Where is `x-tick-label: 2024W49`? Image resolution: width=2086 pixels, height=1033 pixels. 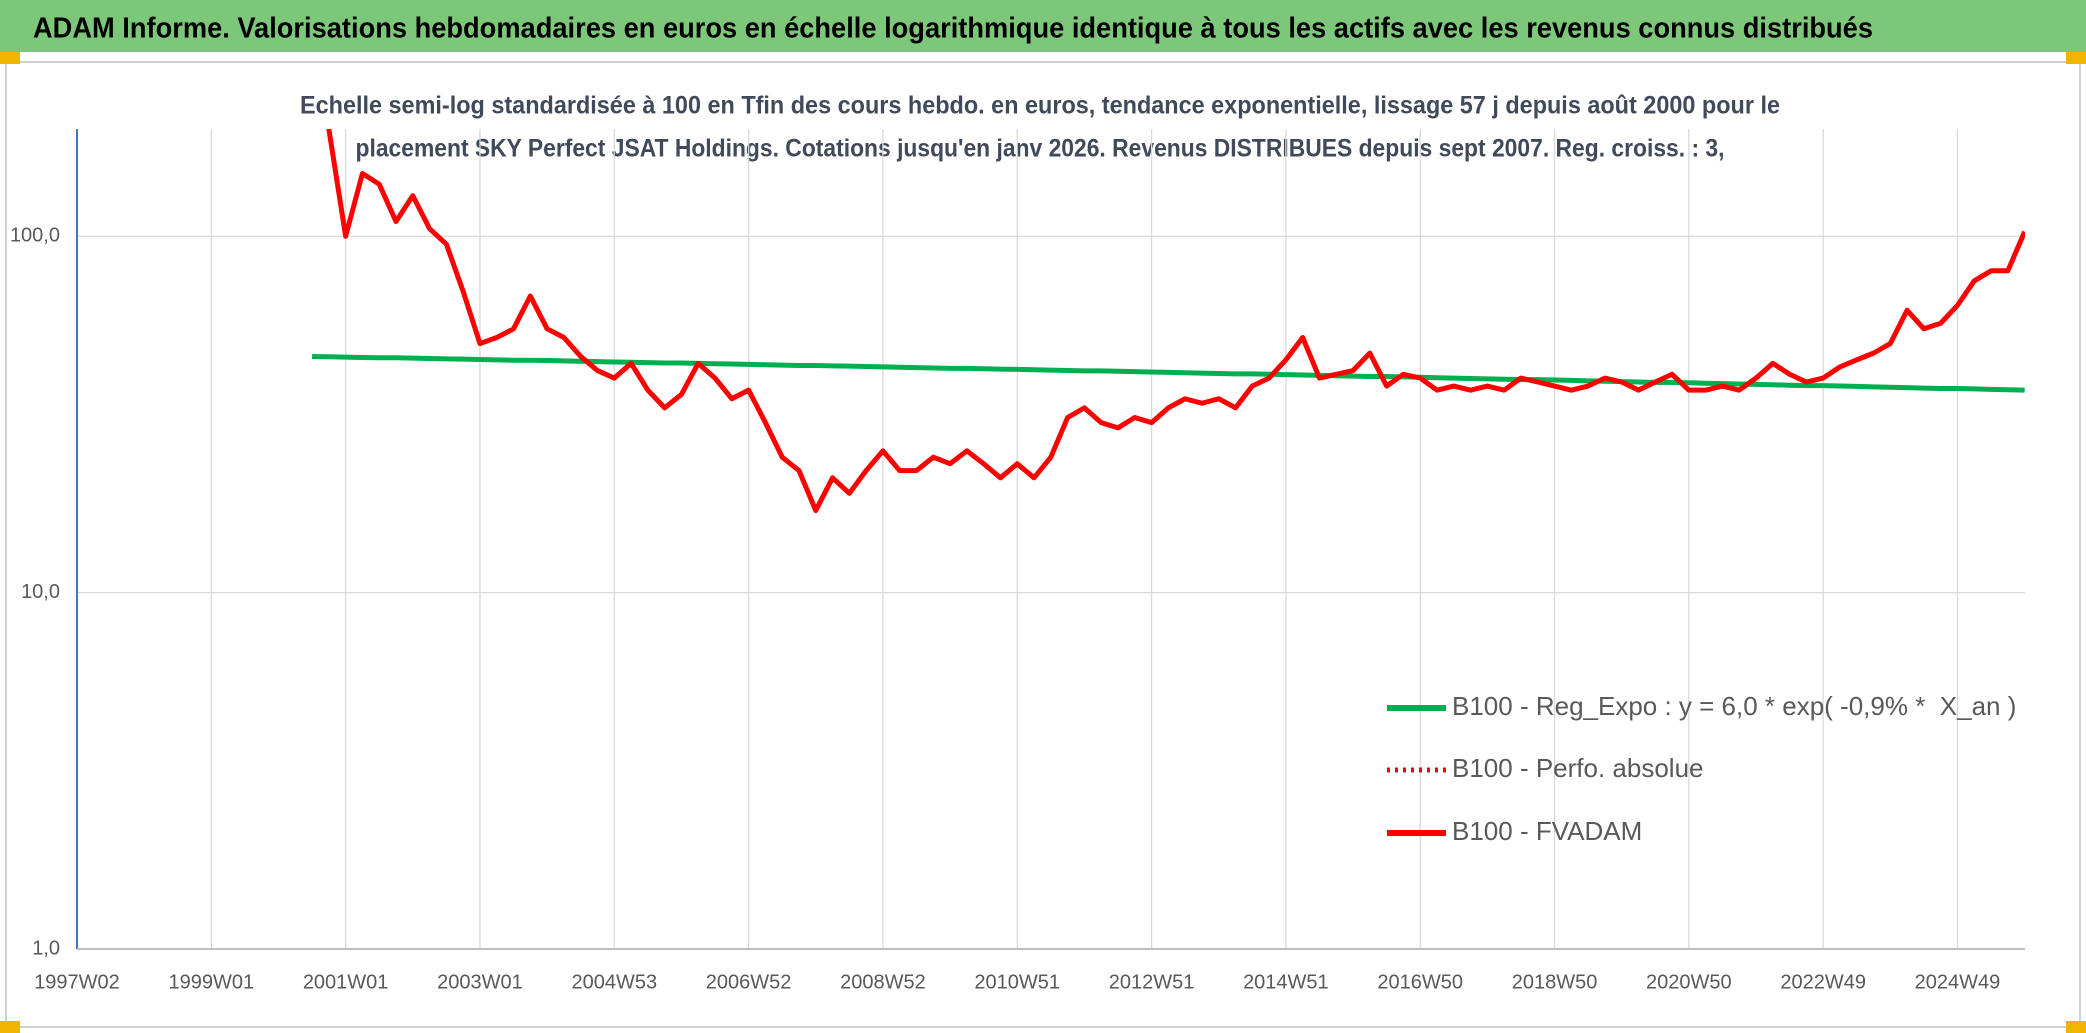 x-tick-label: 2024W49 is located at coordinates (1958, 982).